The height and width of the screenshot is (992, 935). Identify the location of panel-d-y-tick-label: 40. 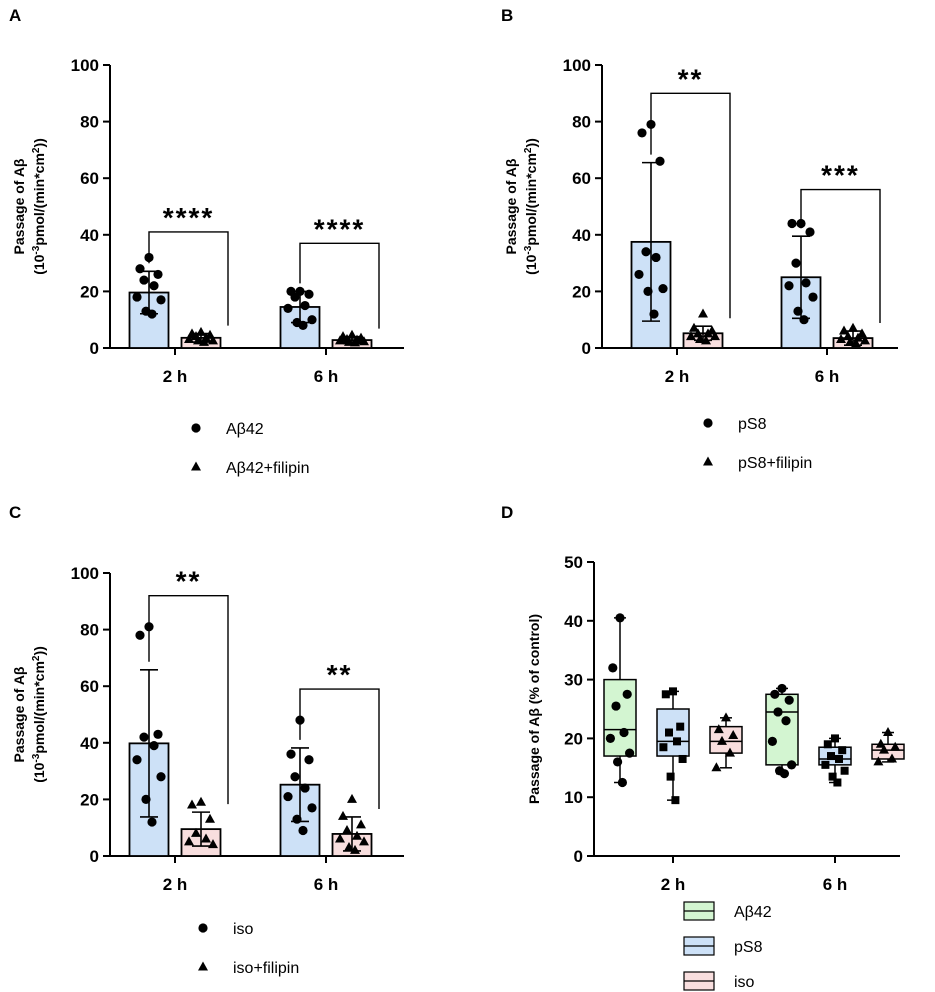
(573, 621).